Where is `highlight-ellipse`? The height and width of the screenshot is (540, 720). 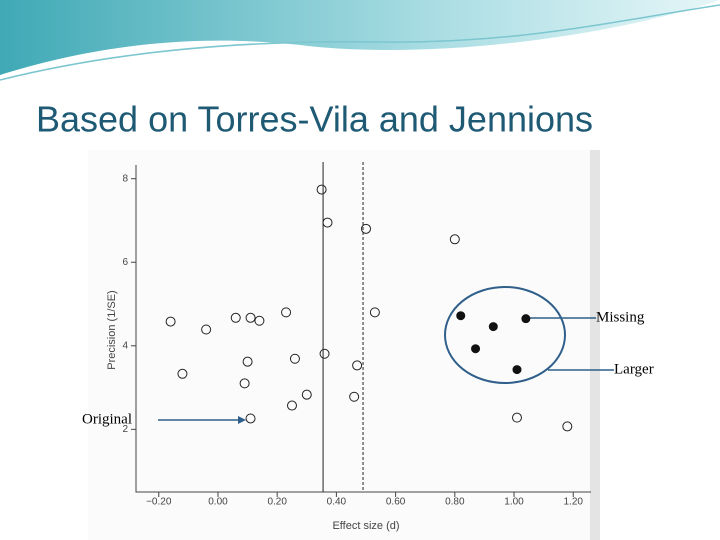
highlight-ellipse is located at coordinates (505, 335).